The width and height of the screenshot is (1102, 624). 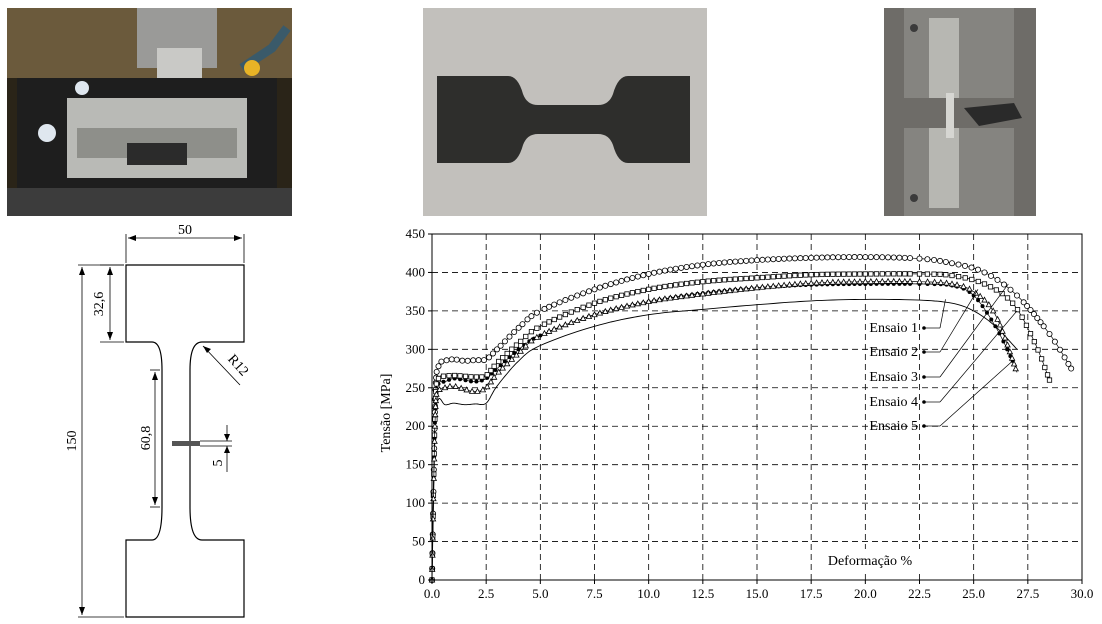 I want to click on dim-thickness: 5, so click(x=218, y=463).